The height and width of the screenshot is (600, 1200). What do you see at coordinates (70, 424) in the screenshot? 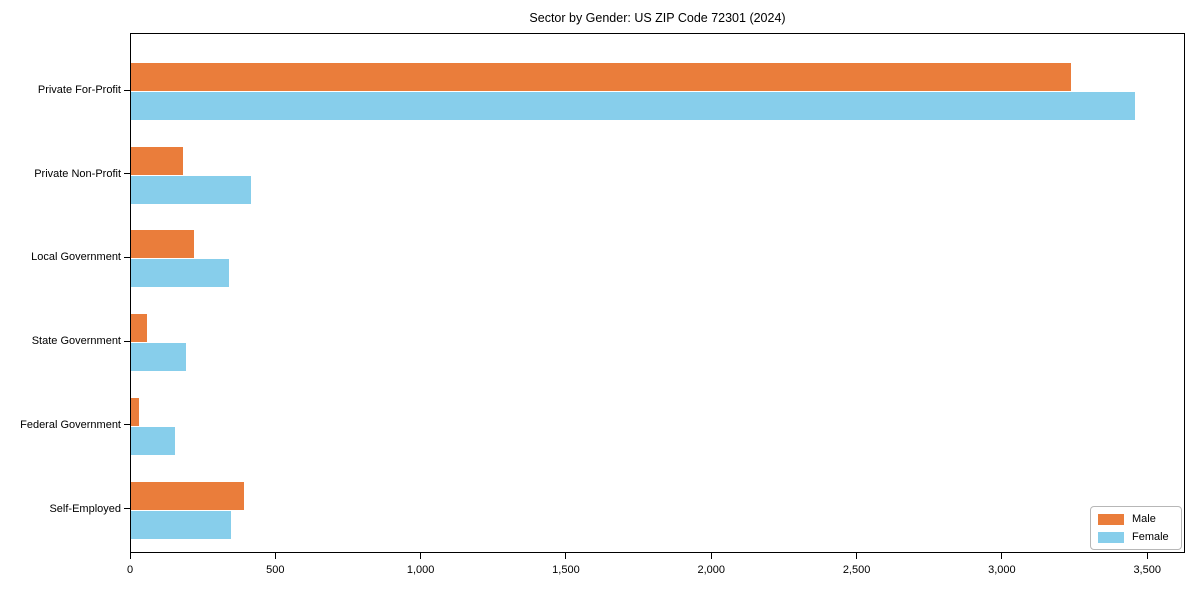
I see `y-tick-label-federal-government: Federal Government` at bounding box center [70, 424].